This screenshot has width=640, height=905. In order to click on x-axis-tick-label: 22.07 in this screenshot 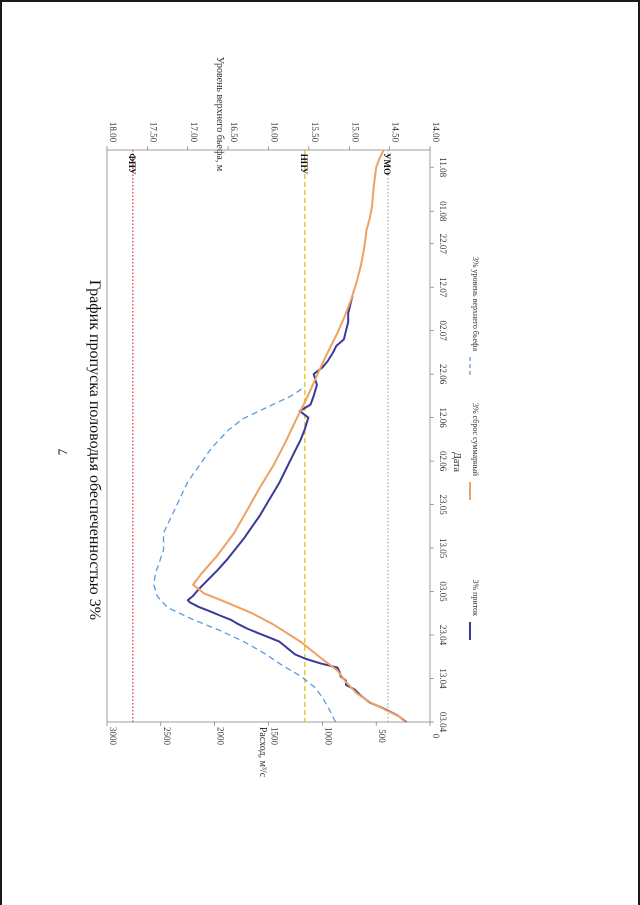, I will do `click(443, 244)`.